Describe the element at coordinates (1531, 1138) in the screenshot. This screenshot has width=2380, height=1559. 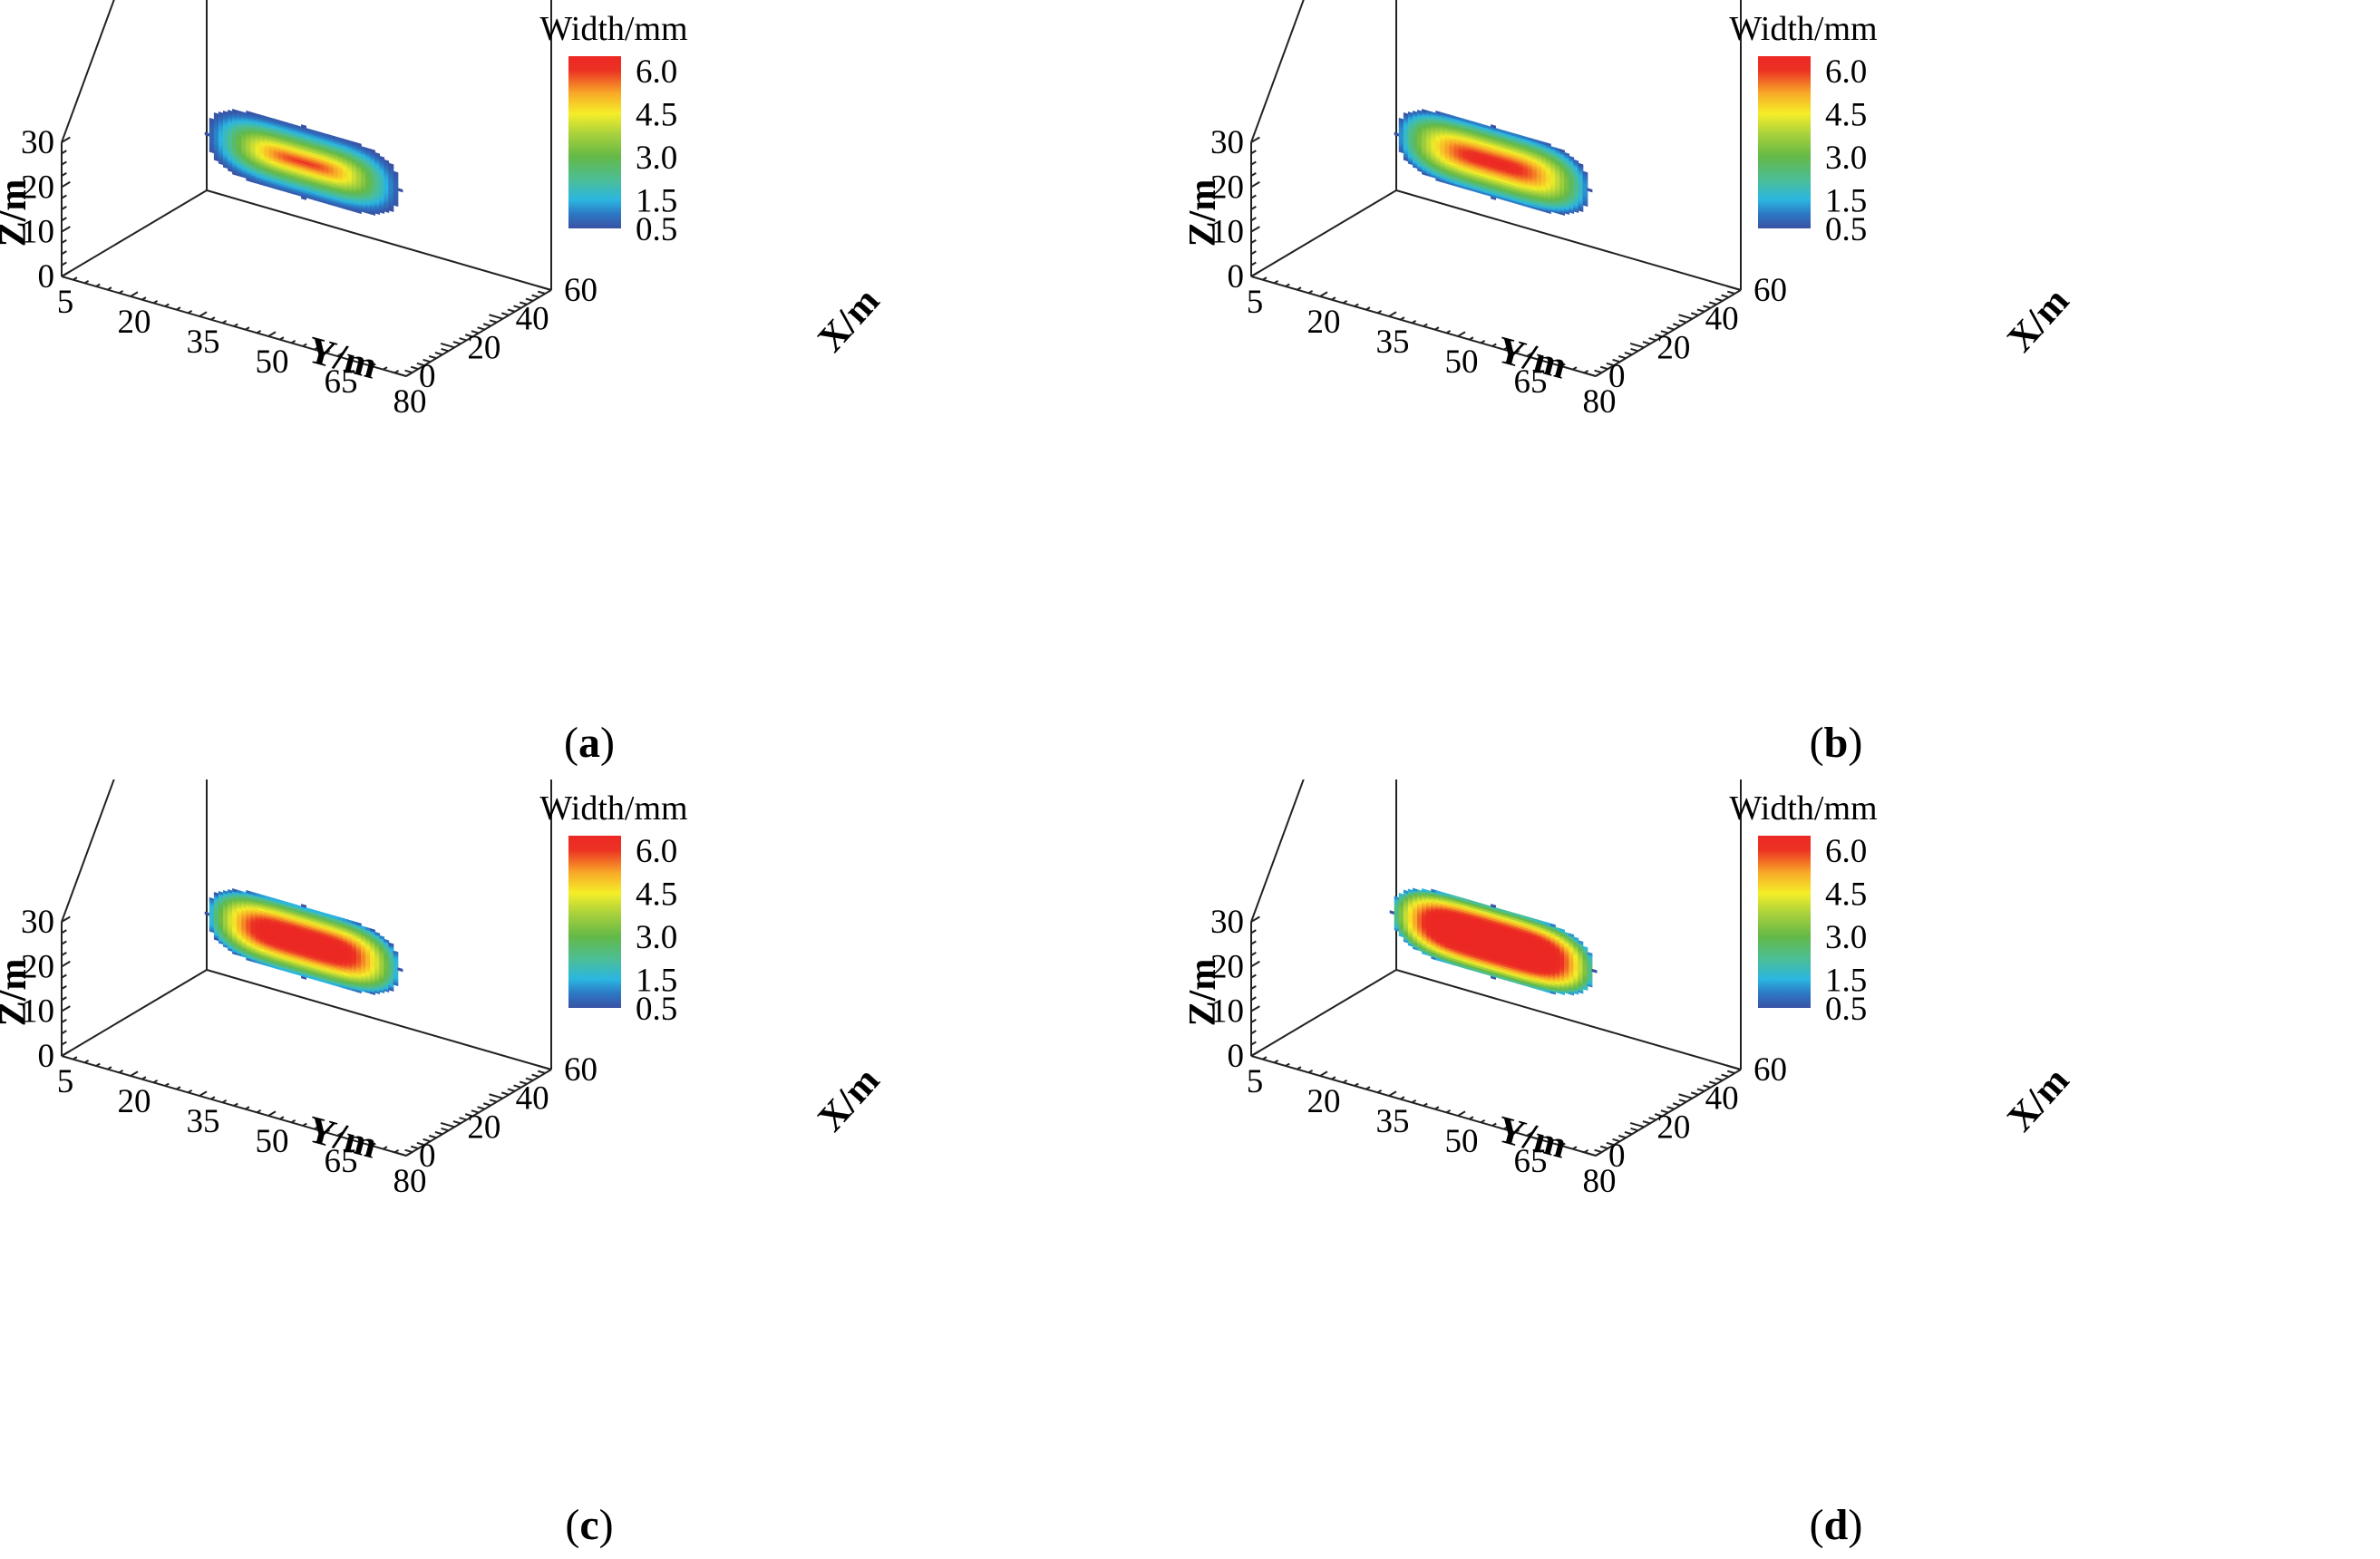
I see `y-axis-label: Y/m` at that location.